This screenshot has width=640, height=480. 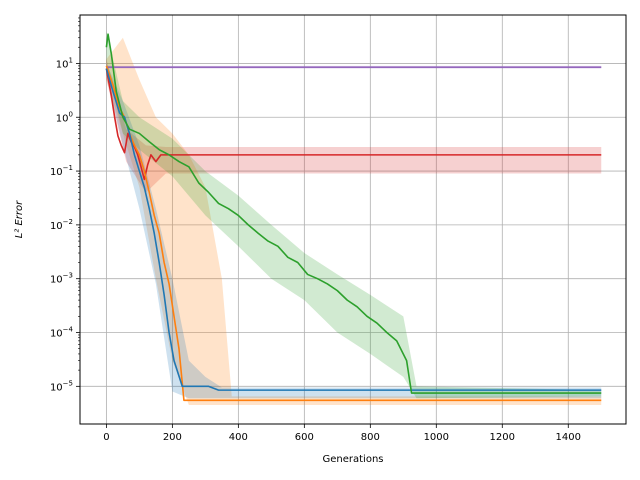 I want to click on y-tick-label: 10⁻³, so click(x=61, y=279).